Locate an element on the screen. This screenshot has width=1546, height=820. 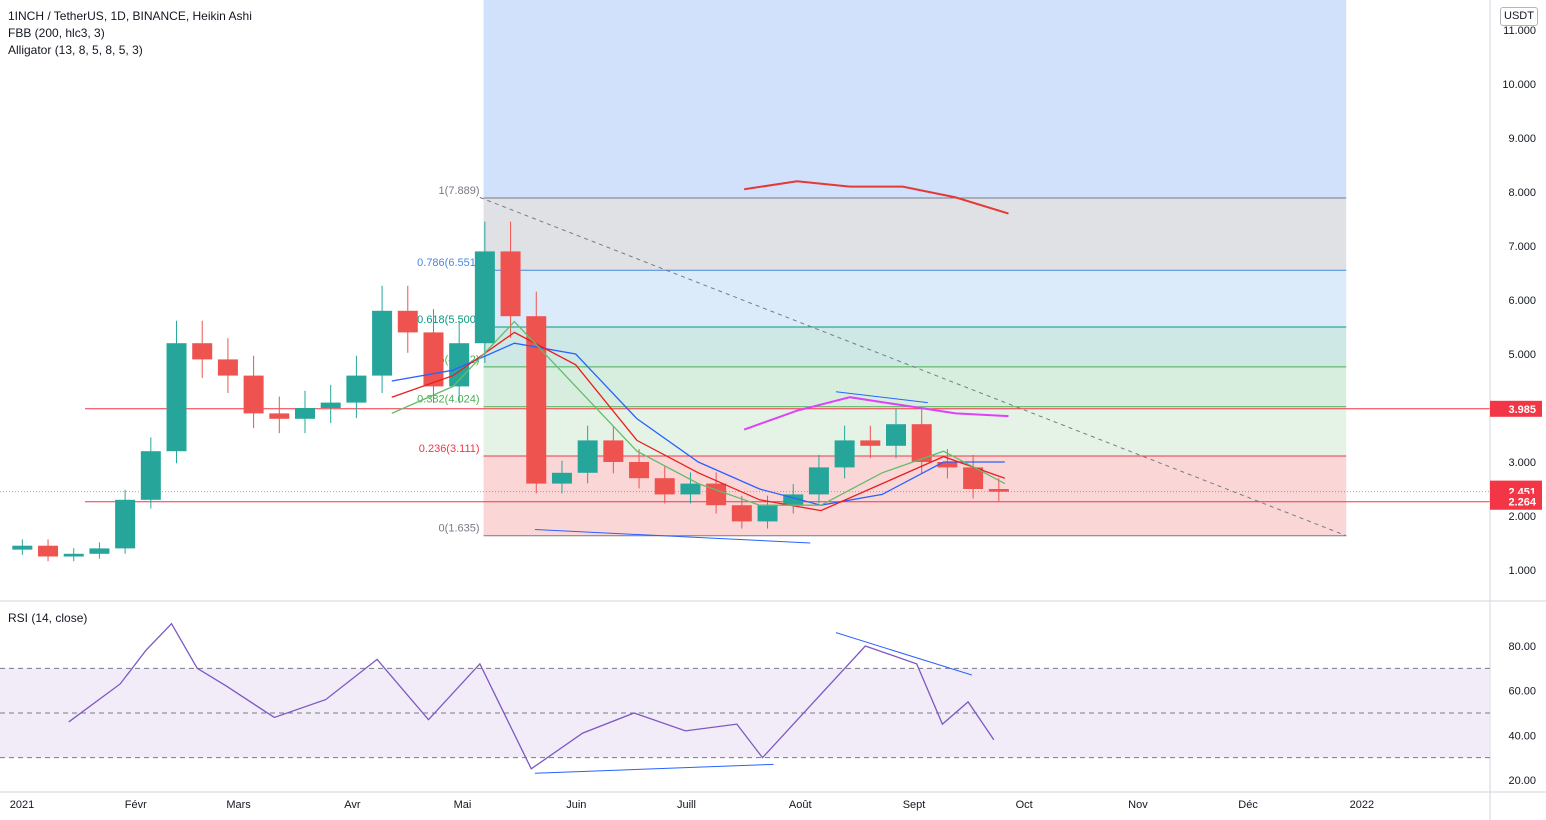
rsi-band-fill is located at coordinates (745, 713).